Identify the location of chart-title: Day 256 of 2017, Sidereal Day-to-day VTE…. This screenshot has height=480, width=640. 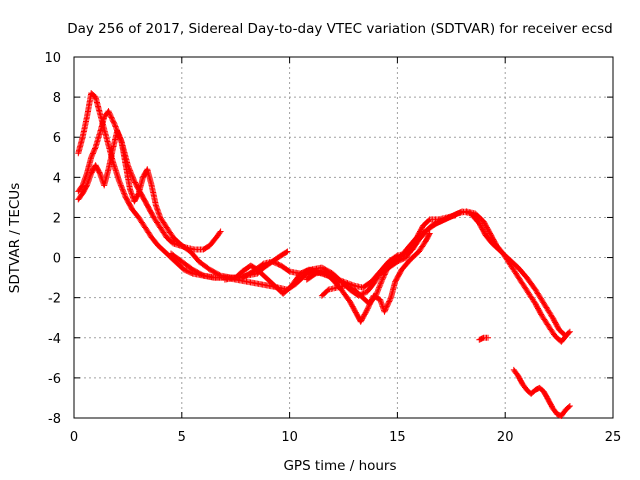
(340, 29).